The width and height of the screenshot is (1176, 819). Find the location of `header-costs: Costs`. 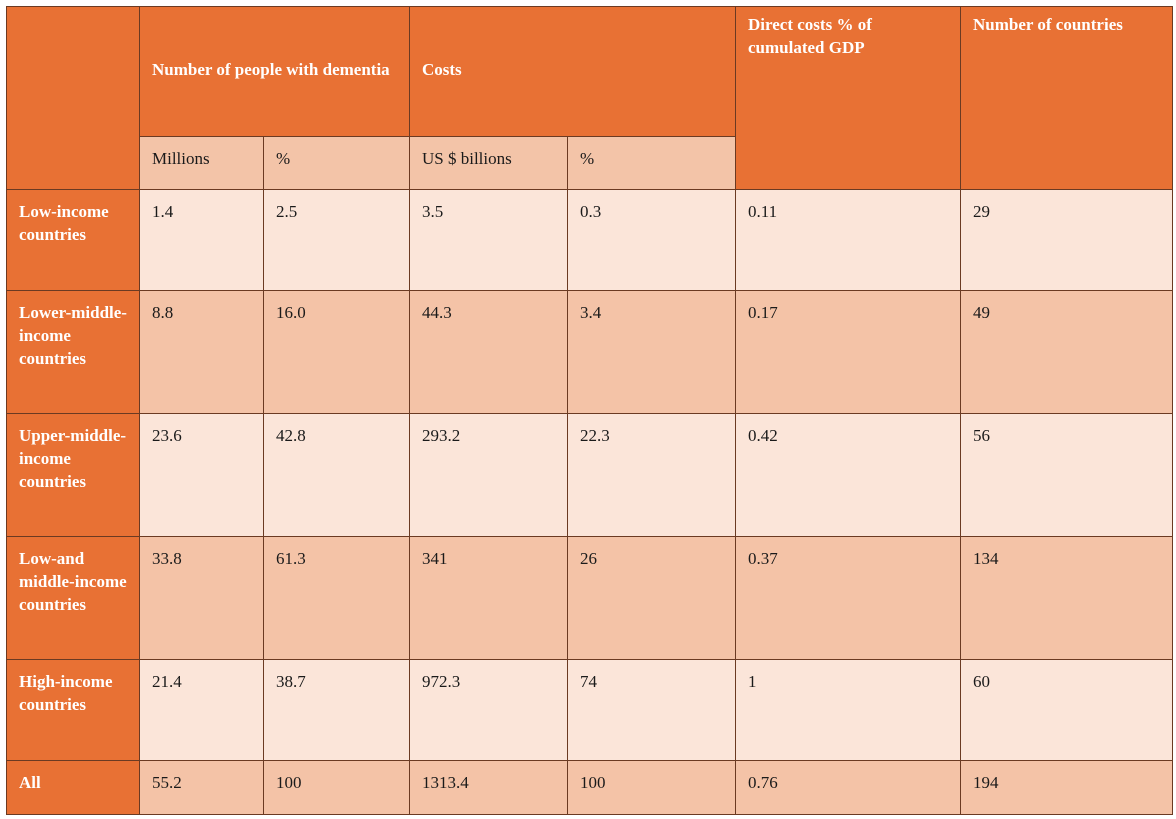

header-costs: Costs is located at coordinates (572, 71).